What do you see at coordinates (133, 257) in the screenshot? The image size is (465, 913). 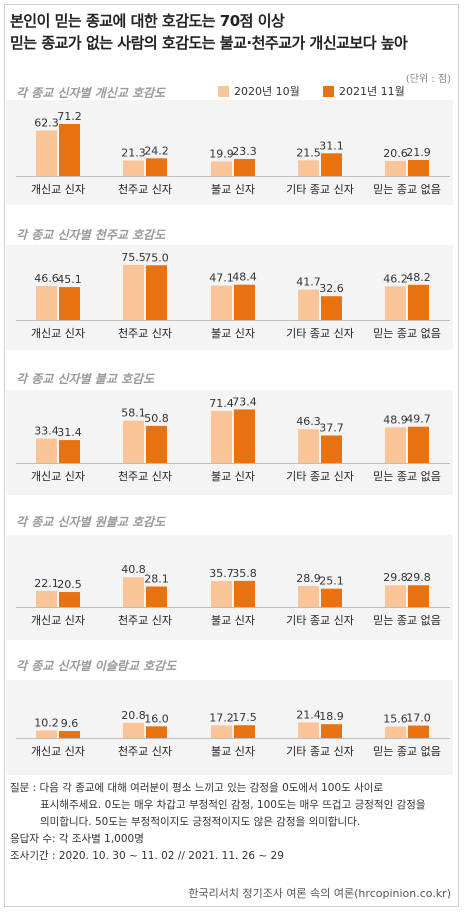 I see `catholic-value-label-2020-1: 75.5` at bounding box center [133, 257].